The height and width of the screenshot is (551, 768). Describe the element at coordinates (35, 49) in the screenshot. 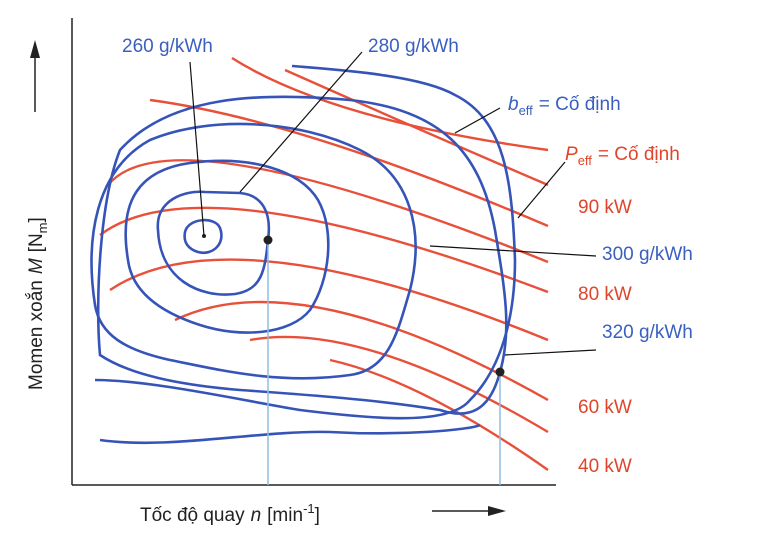

I see `y-arrow-head` at that location.